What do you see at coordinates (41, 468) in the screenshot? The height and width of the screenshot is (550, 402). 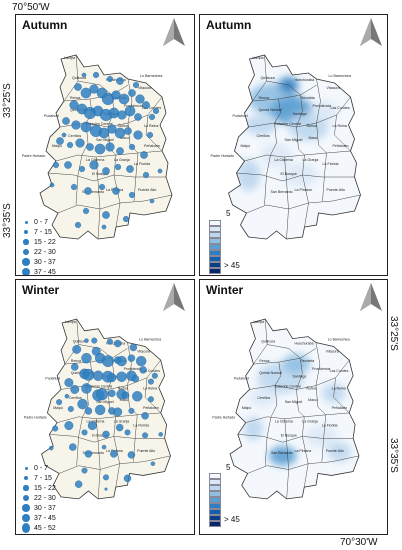 I see `legend-label: 0 - 7` at bounding box center [41, 468].